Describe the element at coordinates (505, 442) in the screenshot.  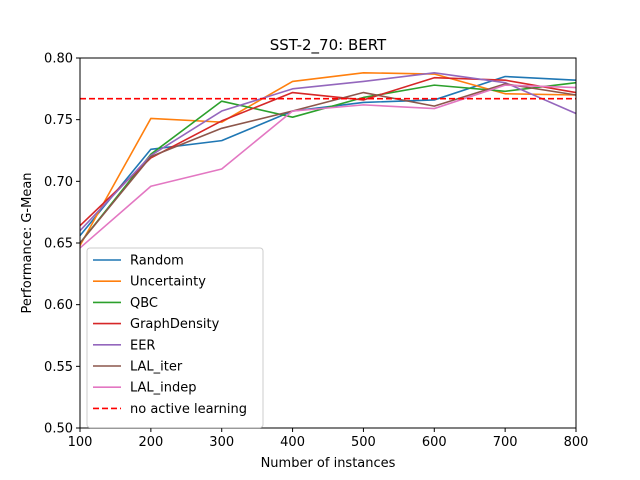
I see `x-tick-label: 700` at that location.